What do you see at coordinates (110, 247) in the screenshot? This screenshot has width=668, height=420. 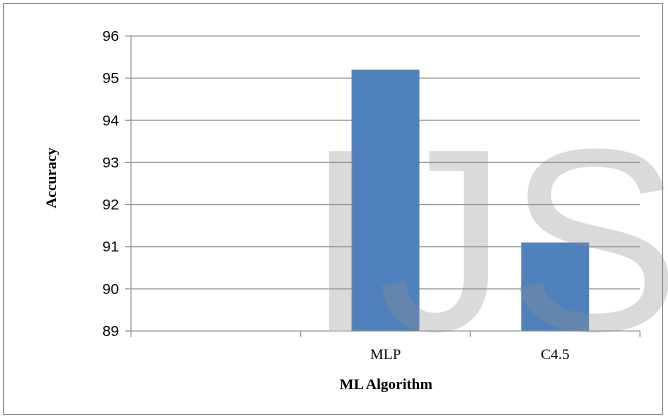 I see `y-tick-label: 91` at bounding box center [110, 247].